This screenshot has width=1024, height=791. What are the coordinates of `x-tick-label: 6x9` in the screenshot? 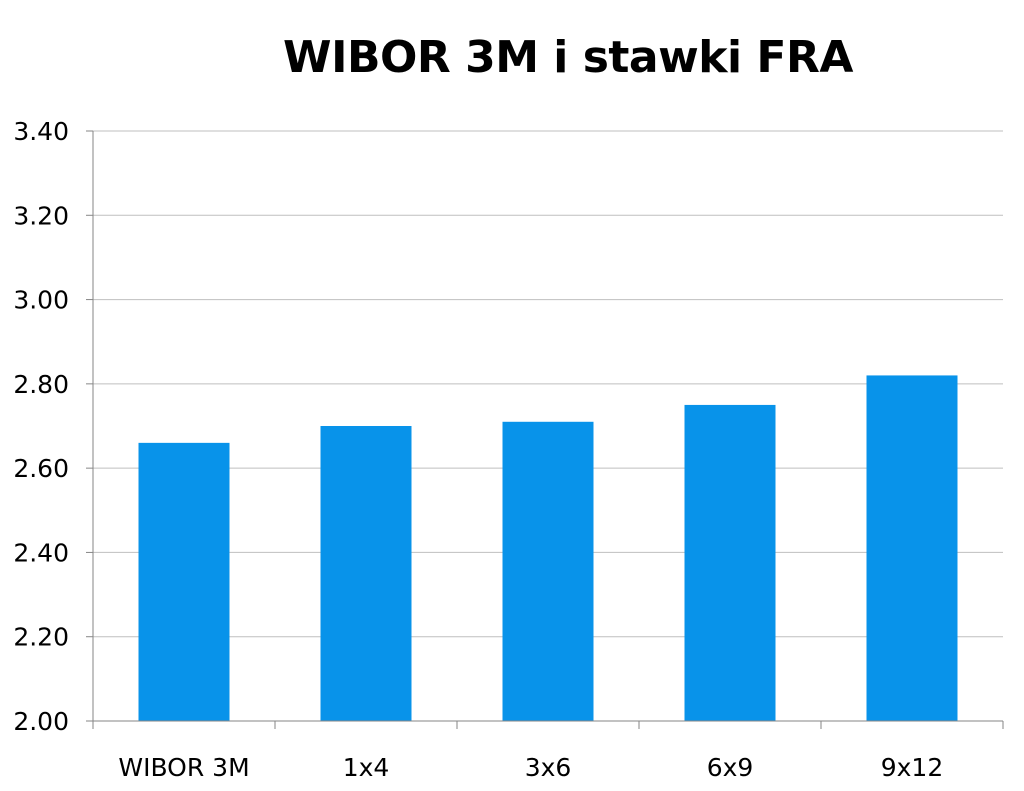 It's located at (730, 767).